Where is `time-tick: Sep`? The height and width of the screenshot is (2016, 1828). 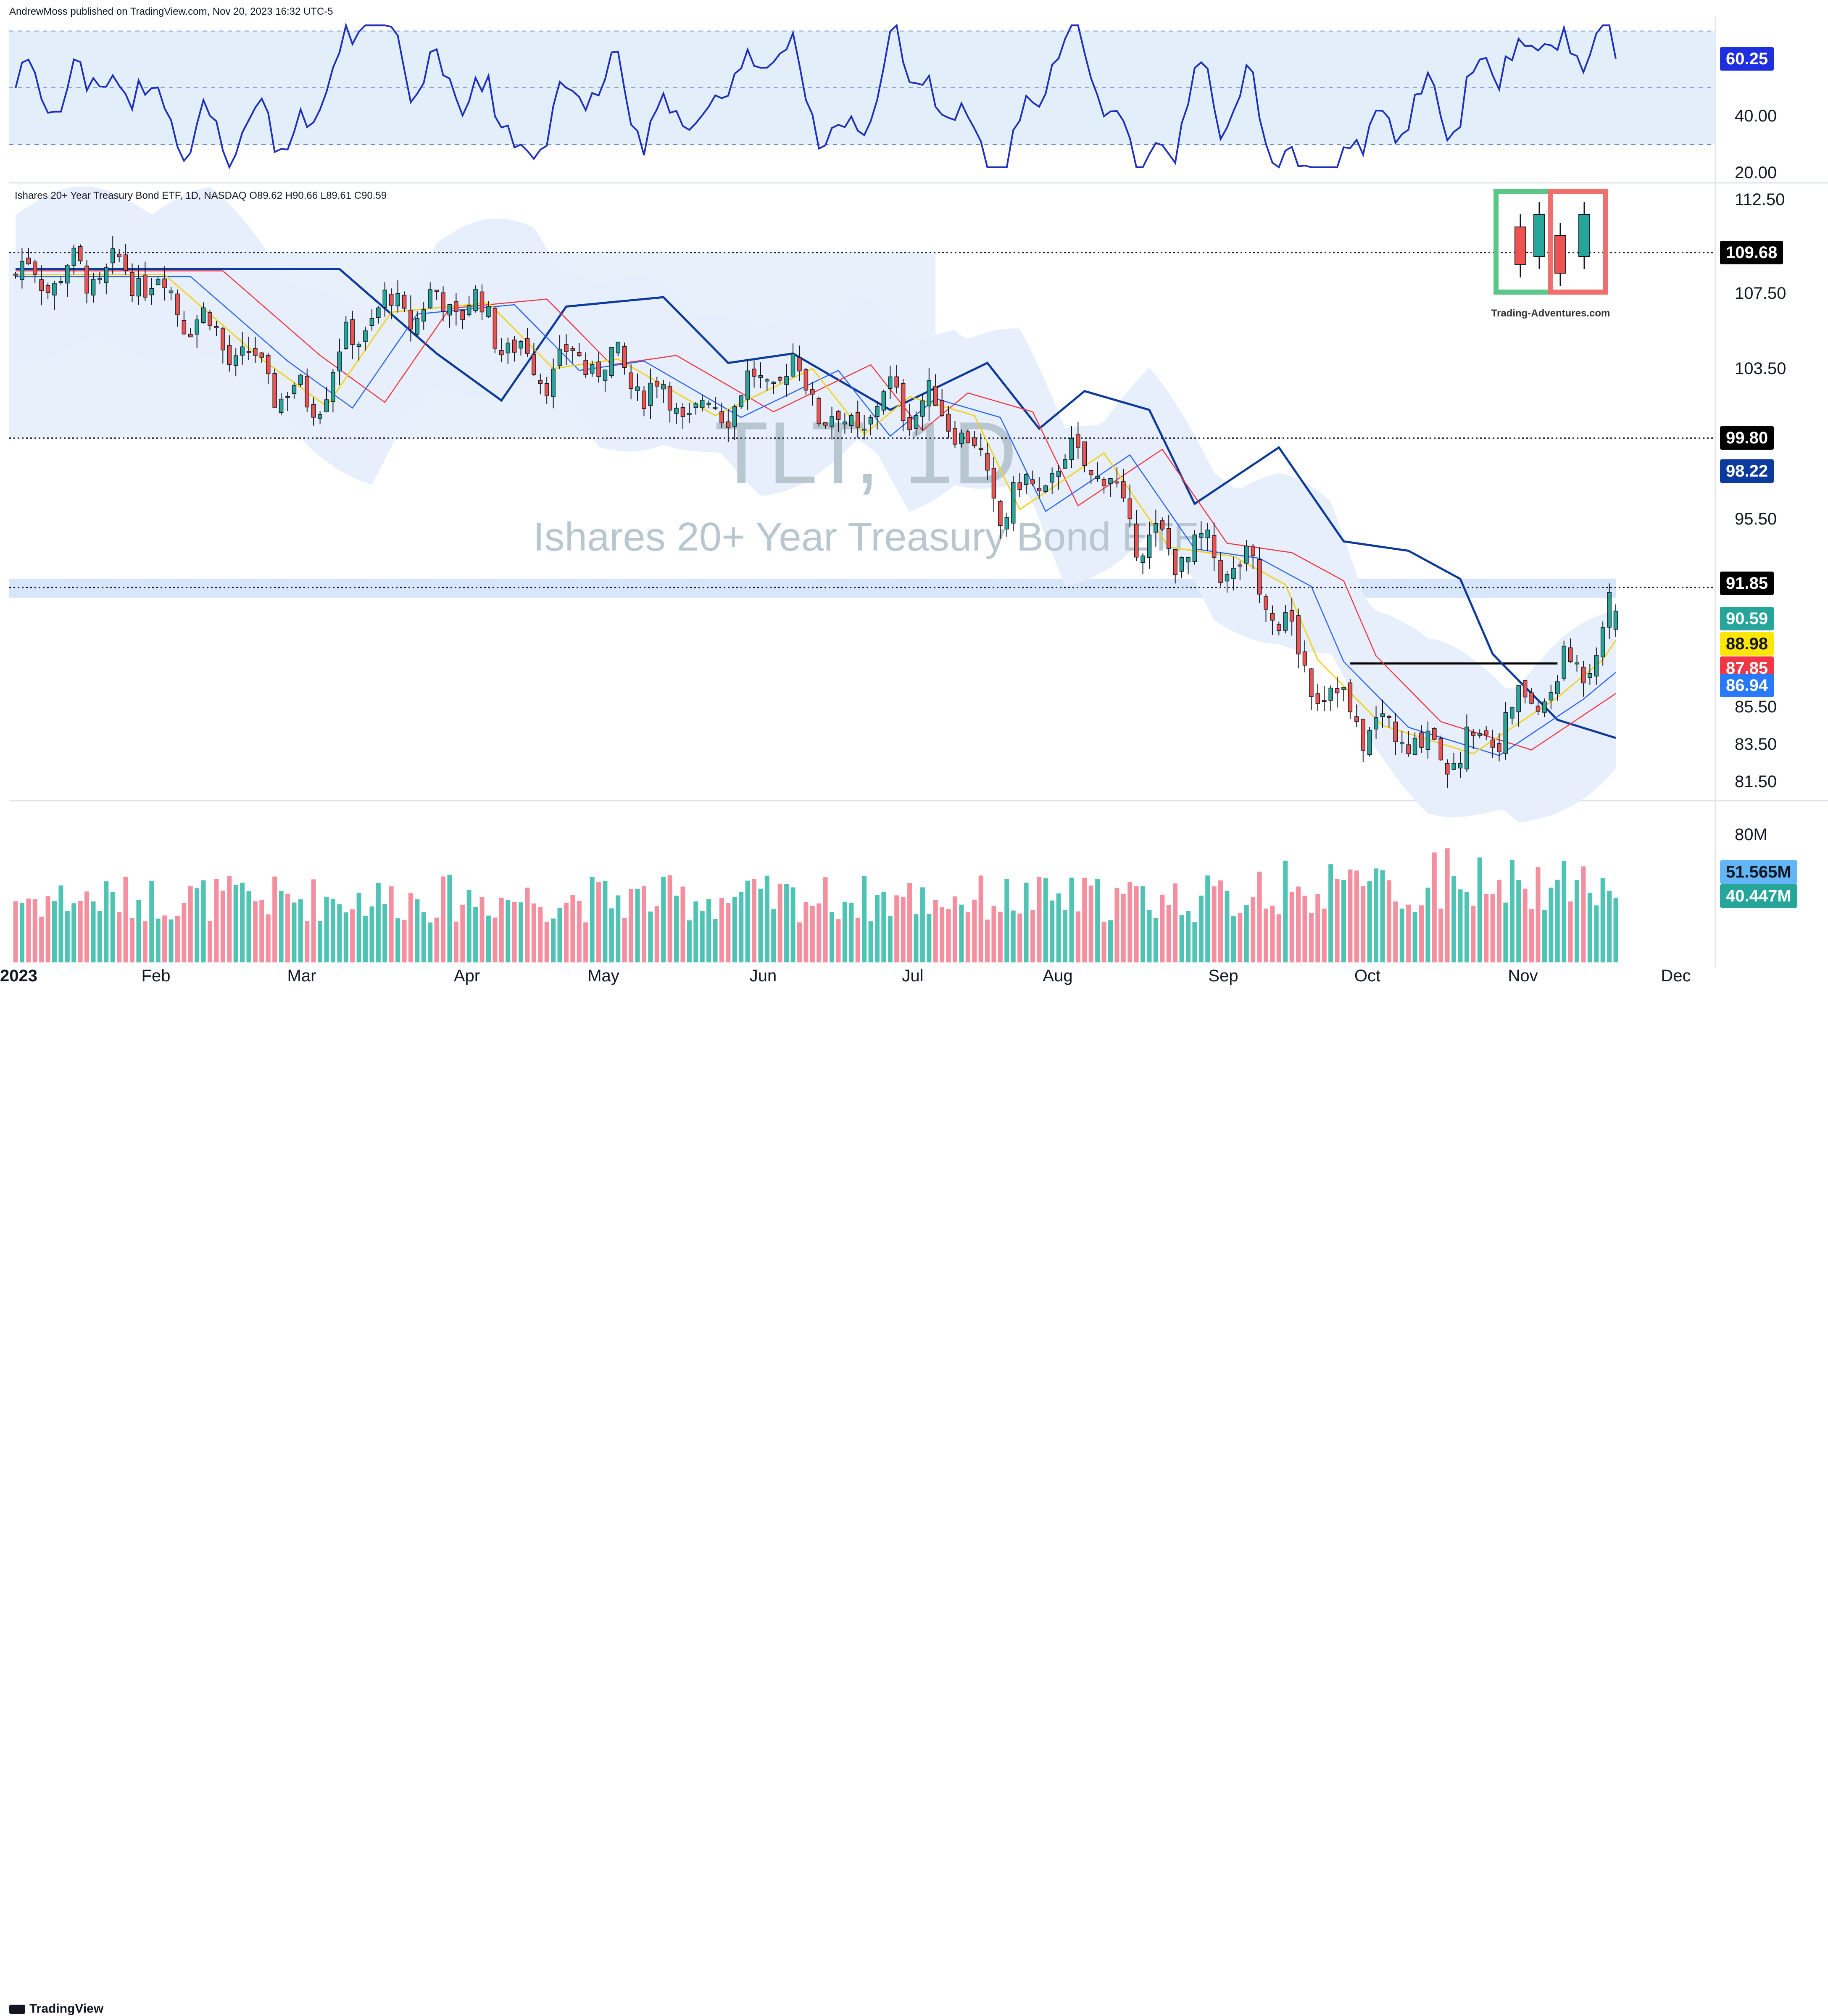
time-tick: Sep is located at coordinates (1223, 976).